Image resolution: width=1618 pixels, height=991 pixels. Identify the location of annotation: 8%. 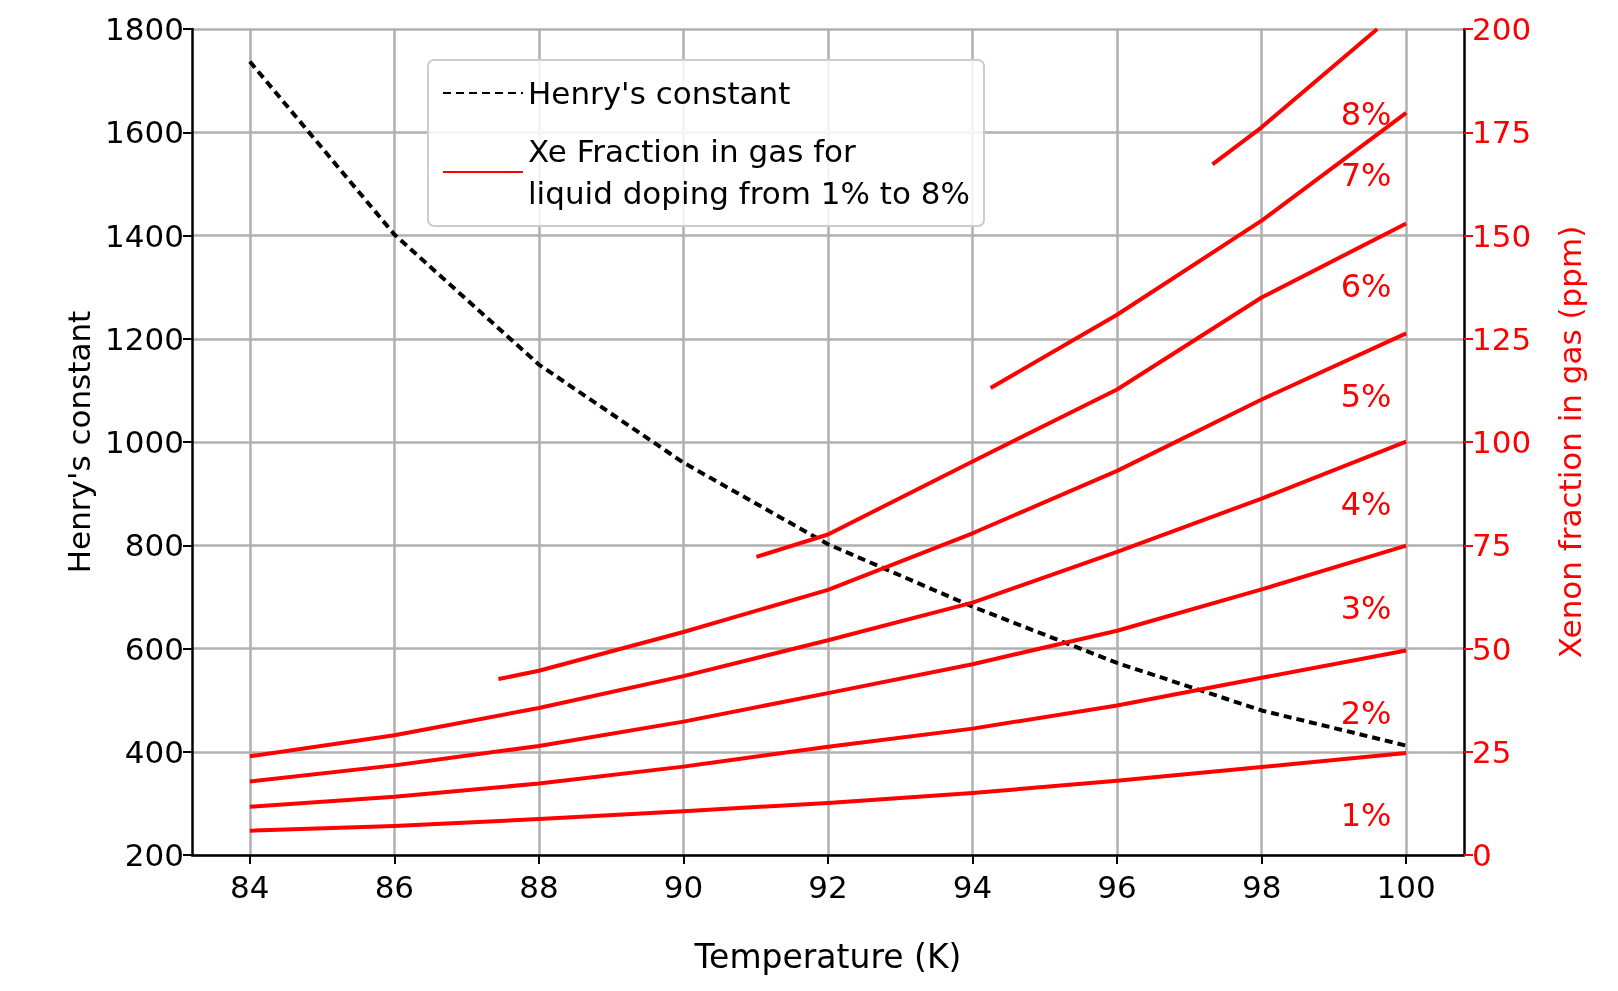
(1366, 114).